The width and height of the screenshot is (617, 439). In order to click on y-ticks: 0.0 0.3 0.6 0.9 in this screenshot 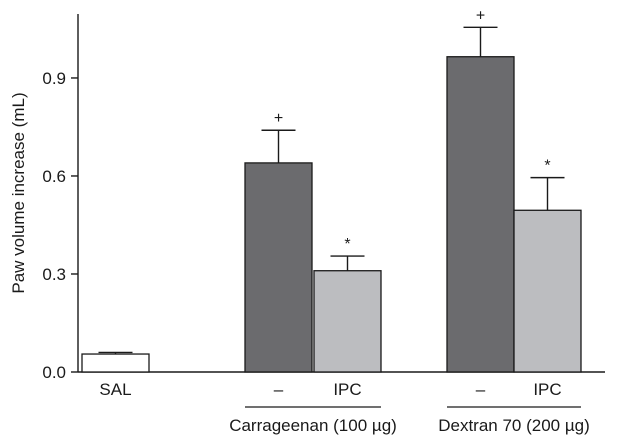, I will do `click(60, 225)`.